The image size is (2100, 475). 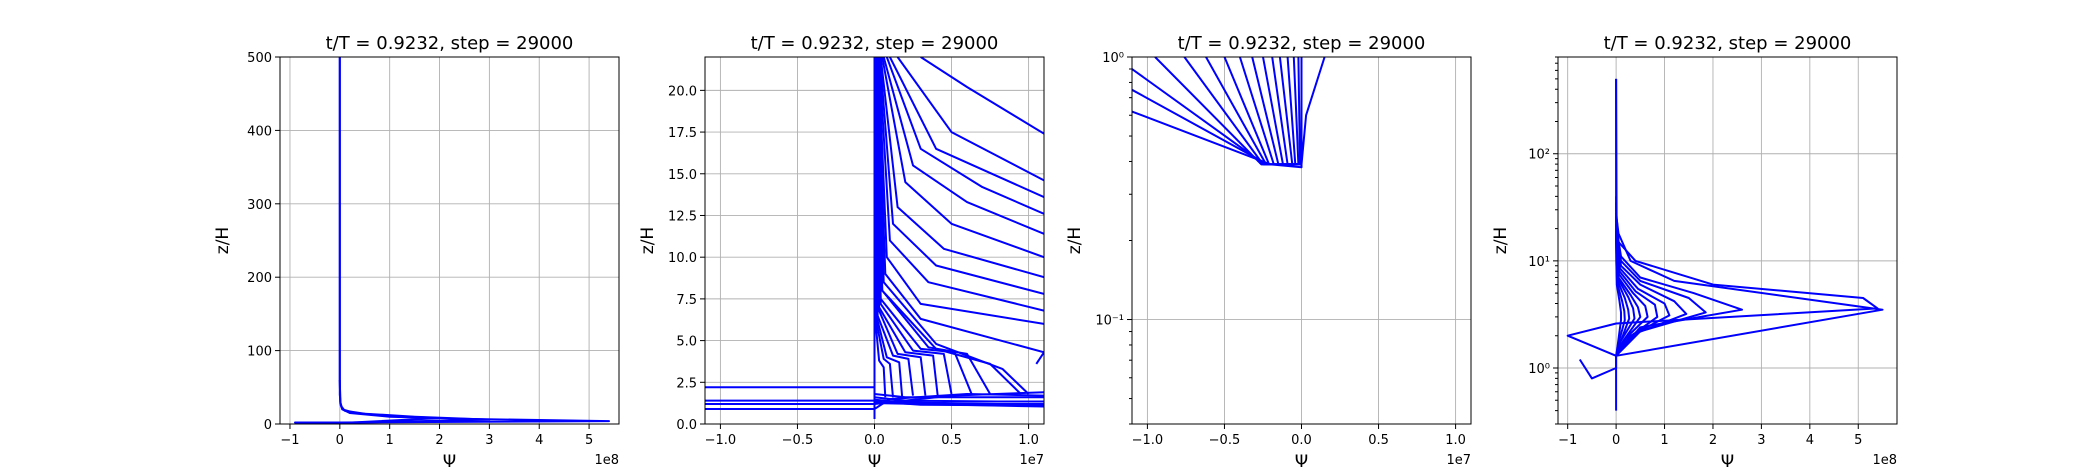 What do you see at coordinates (259, 278) in the screenshot?
I see `y-tick-label: 200` at bounding box center [259, 278].